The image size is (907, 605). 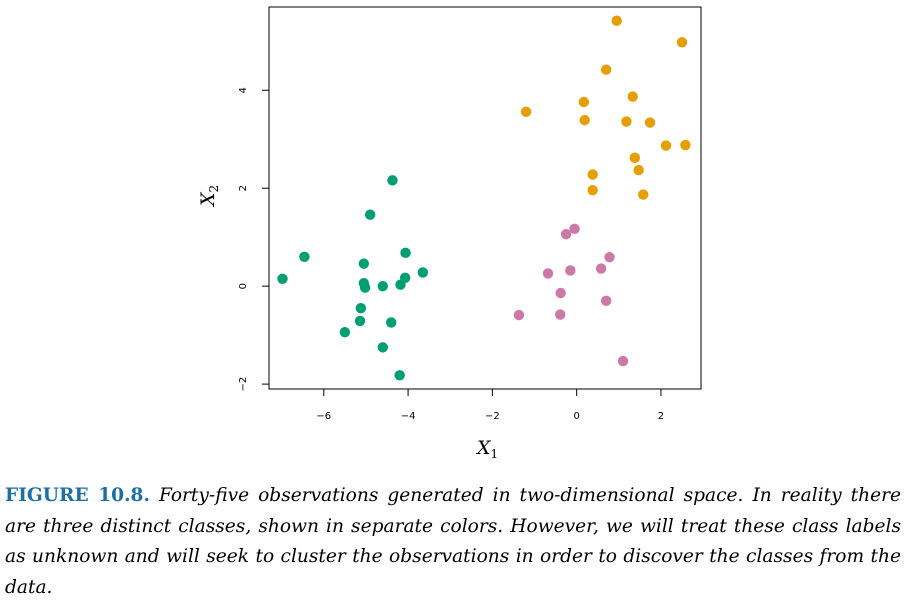 I want to click on x-axis-title-subscript: 1, so click(x=495, y=454).